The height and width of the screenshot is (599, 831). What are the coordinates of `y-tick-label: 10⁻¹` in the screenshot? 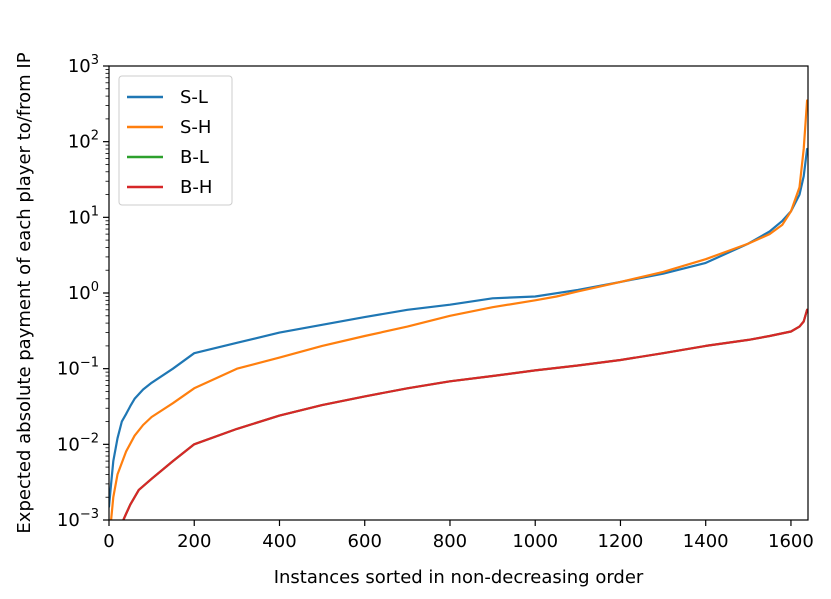 It's located at (78, 368).